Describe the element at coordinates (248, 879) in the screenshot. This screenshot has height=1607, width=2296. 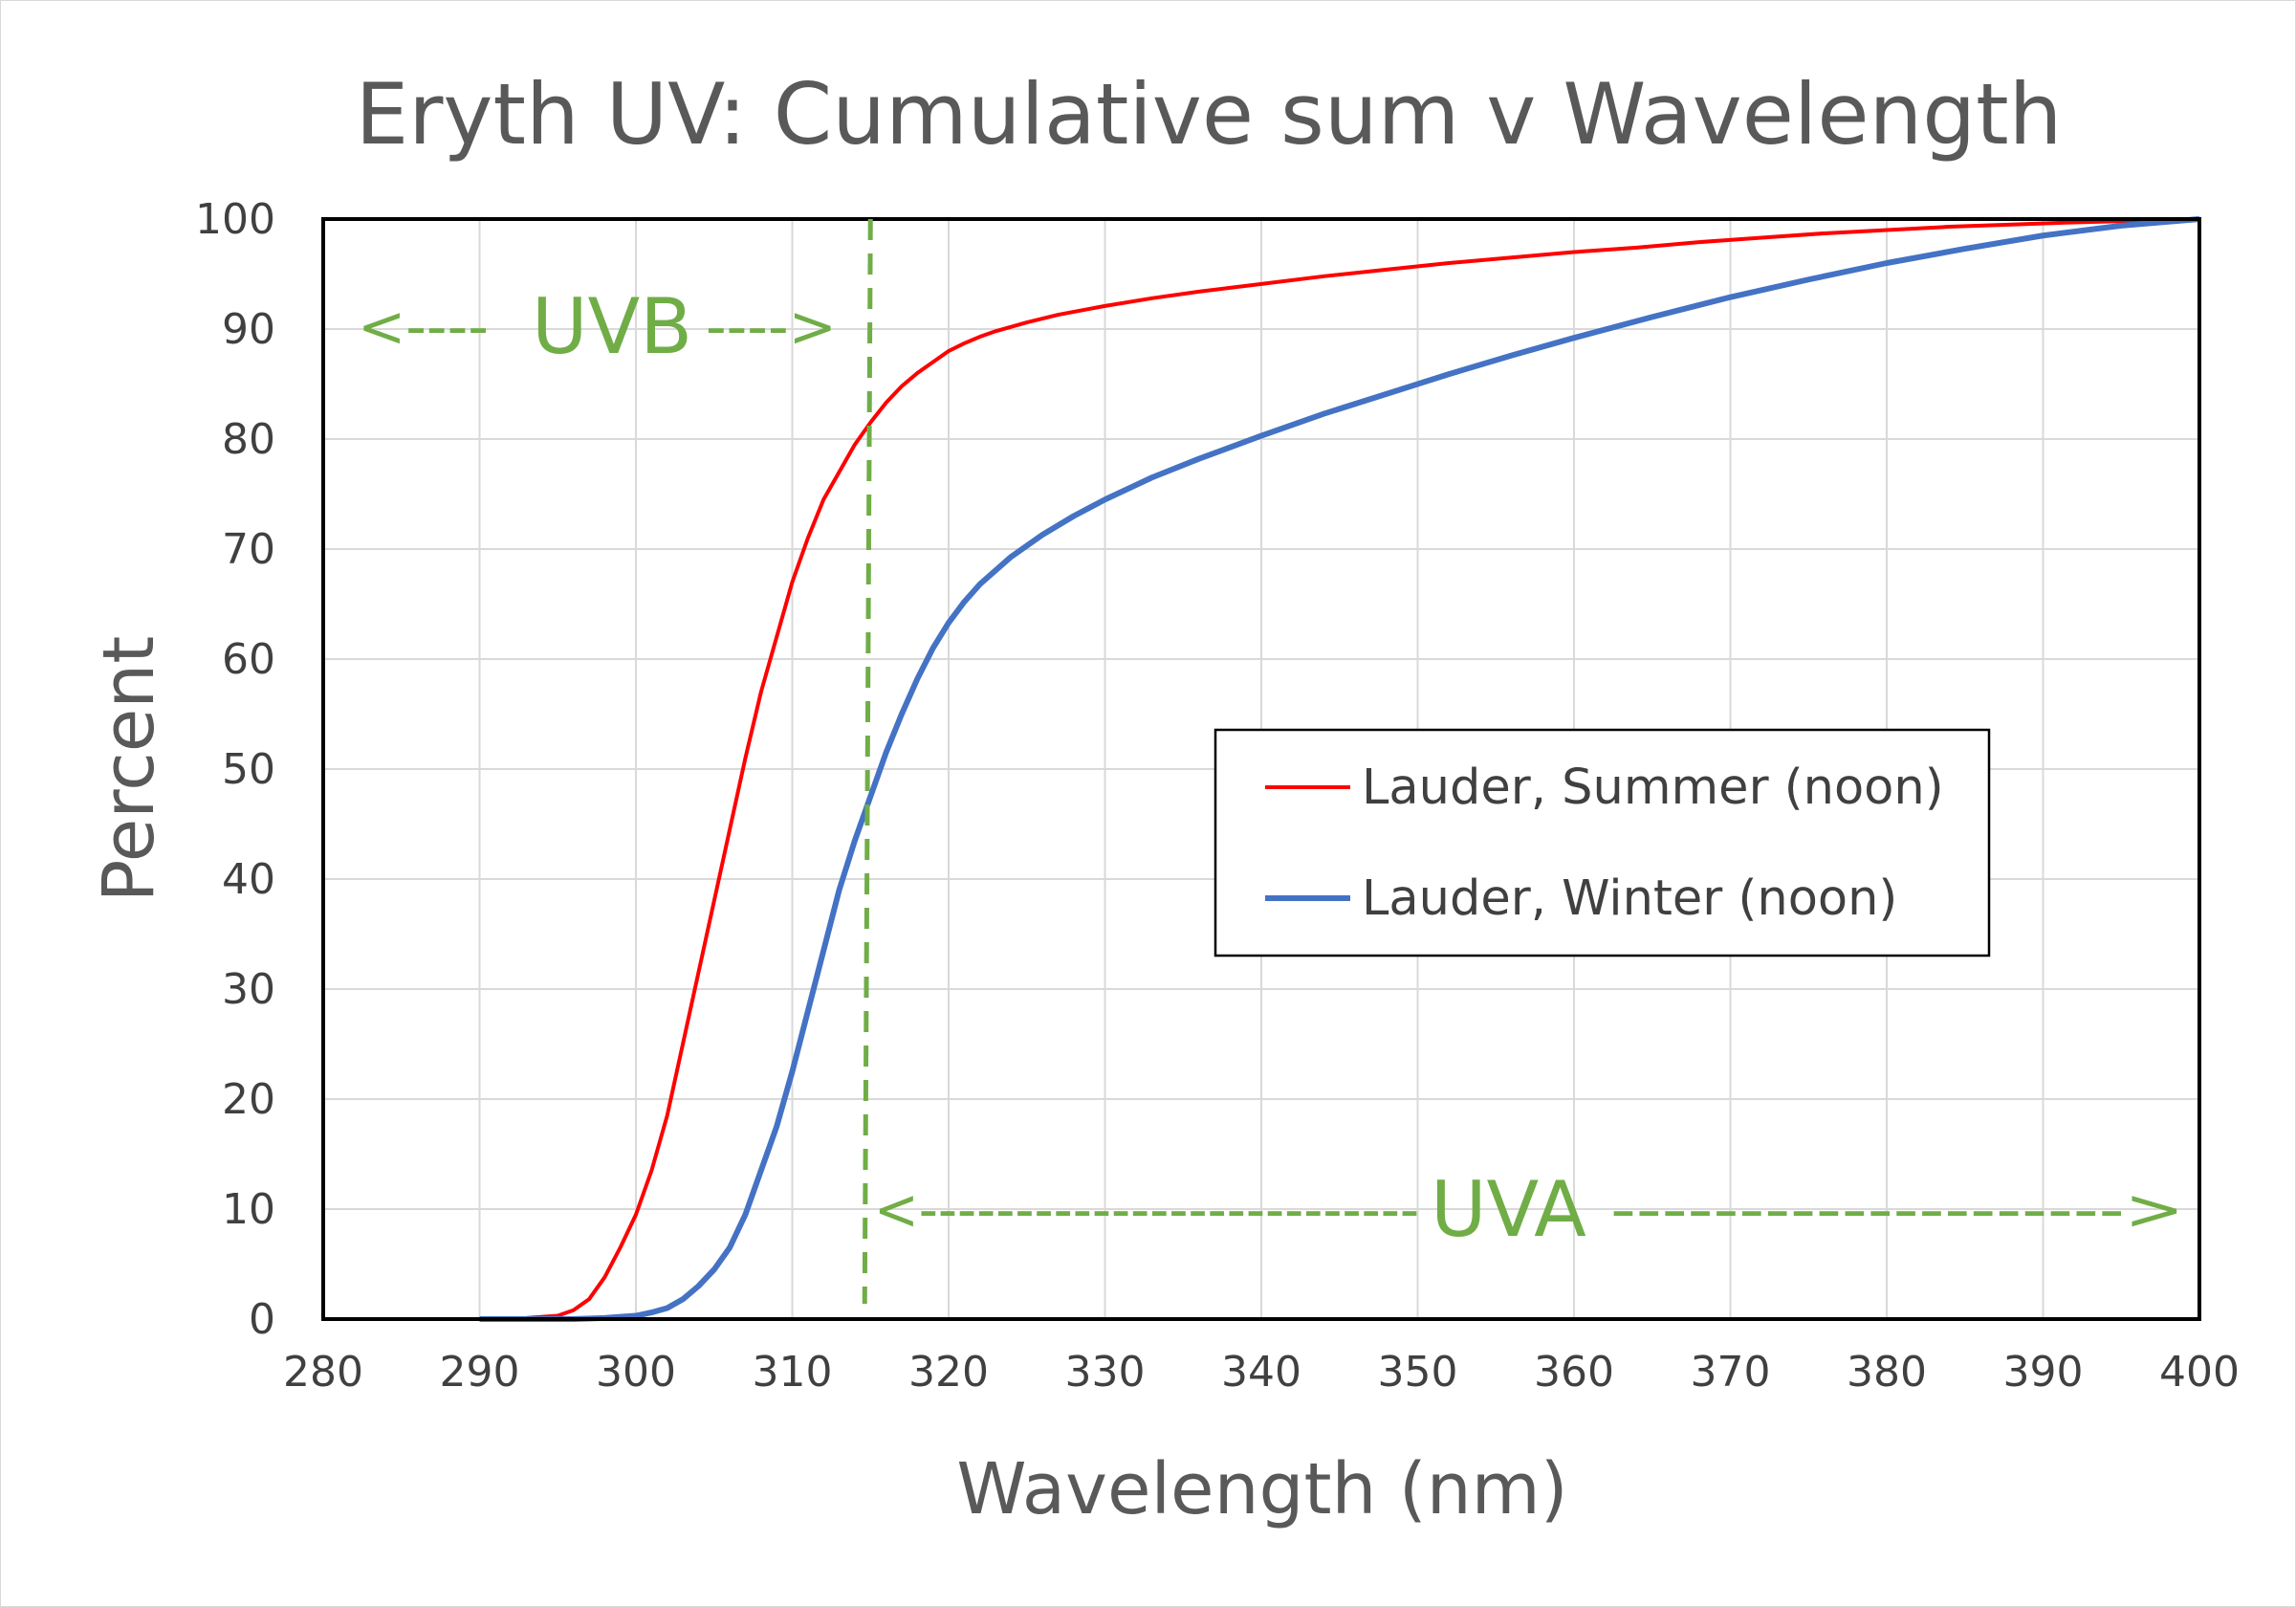
I see `y-tick-label: 40` at that location.